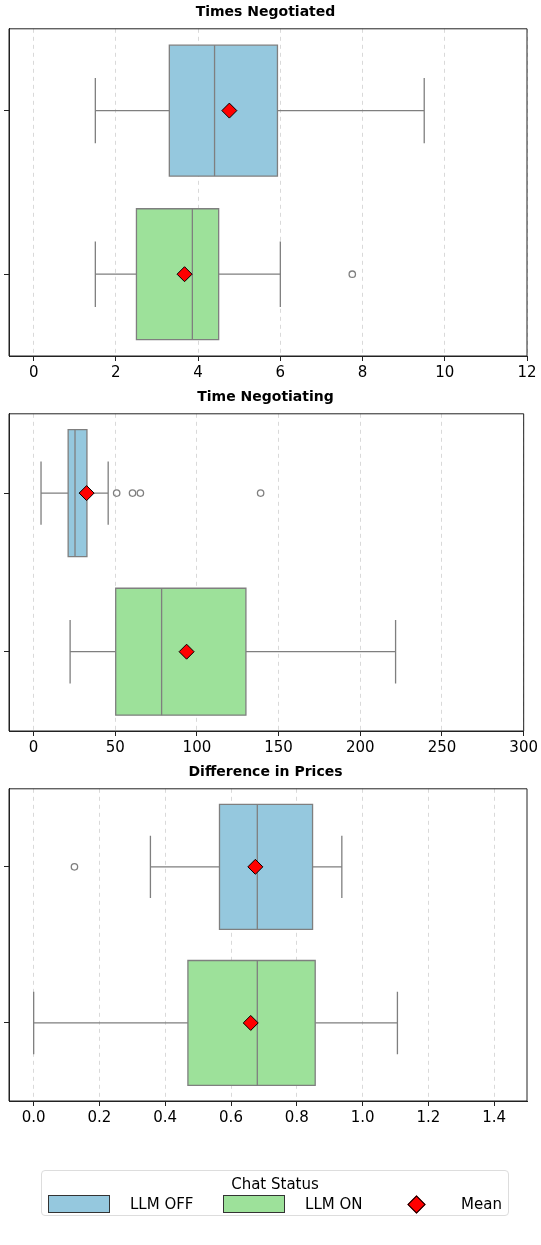  Describe the element at coordinates (278, 746) in the screenshot. I see `x-tick-label: 150` at that location.